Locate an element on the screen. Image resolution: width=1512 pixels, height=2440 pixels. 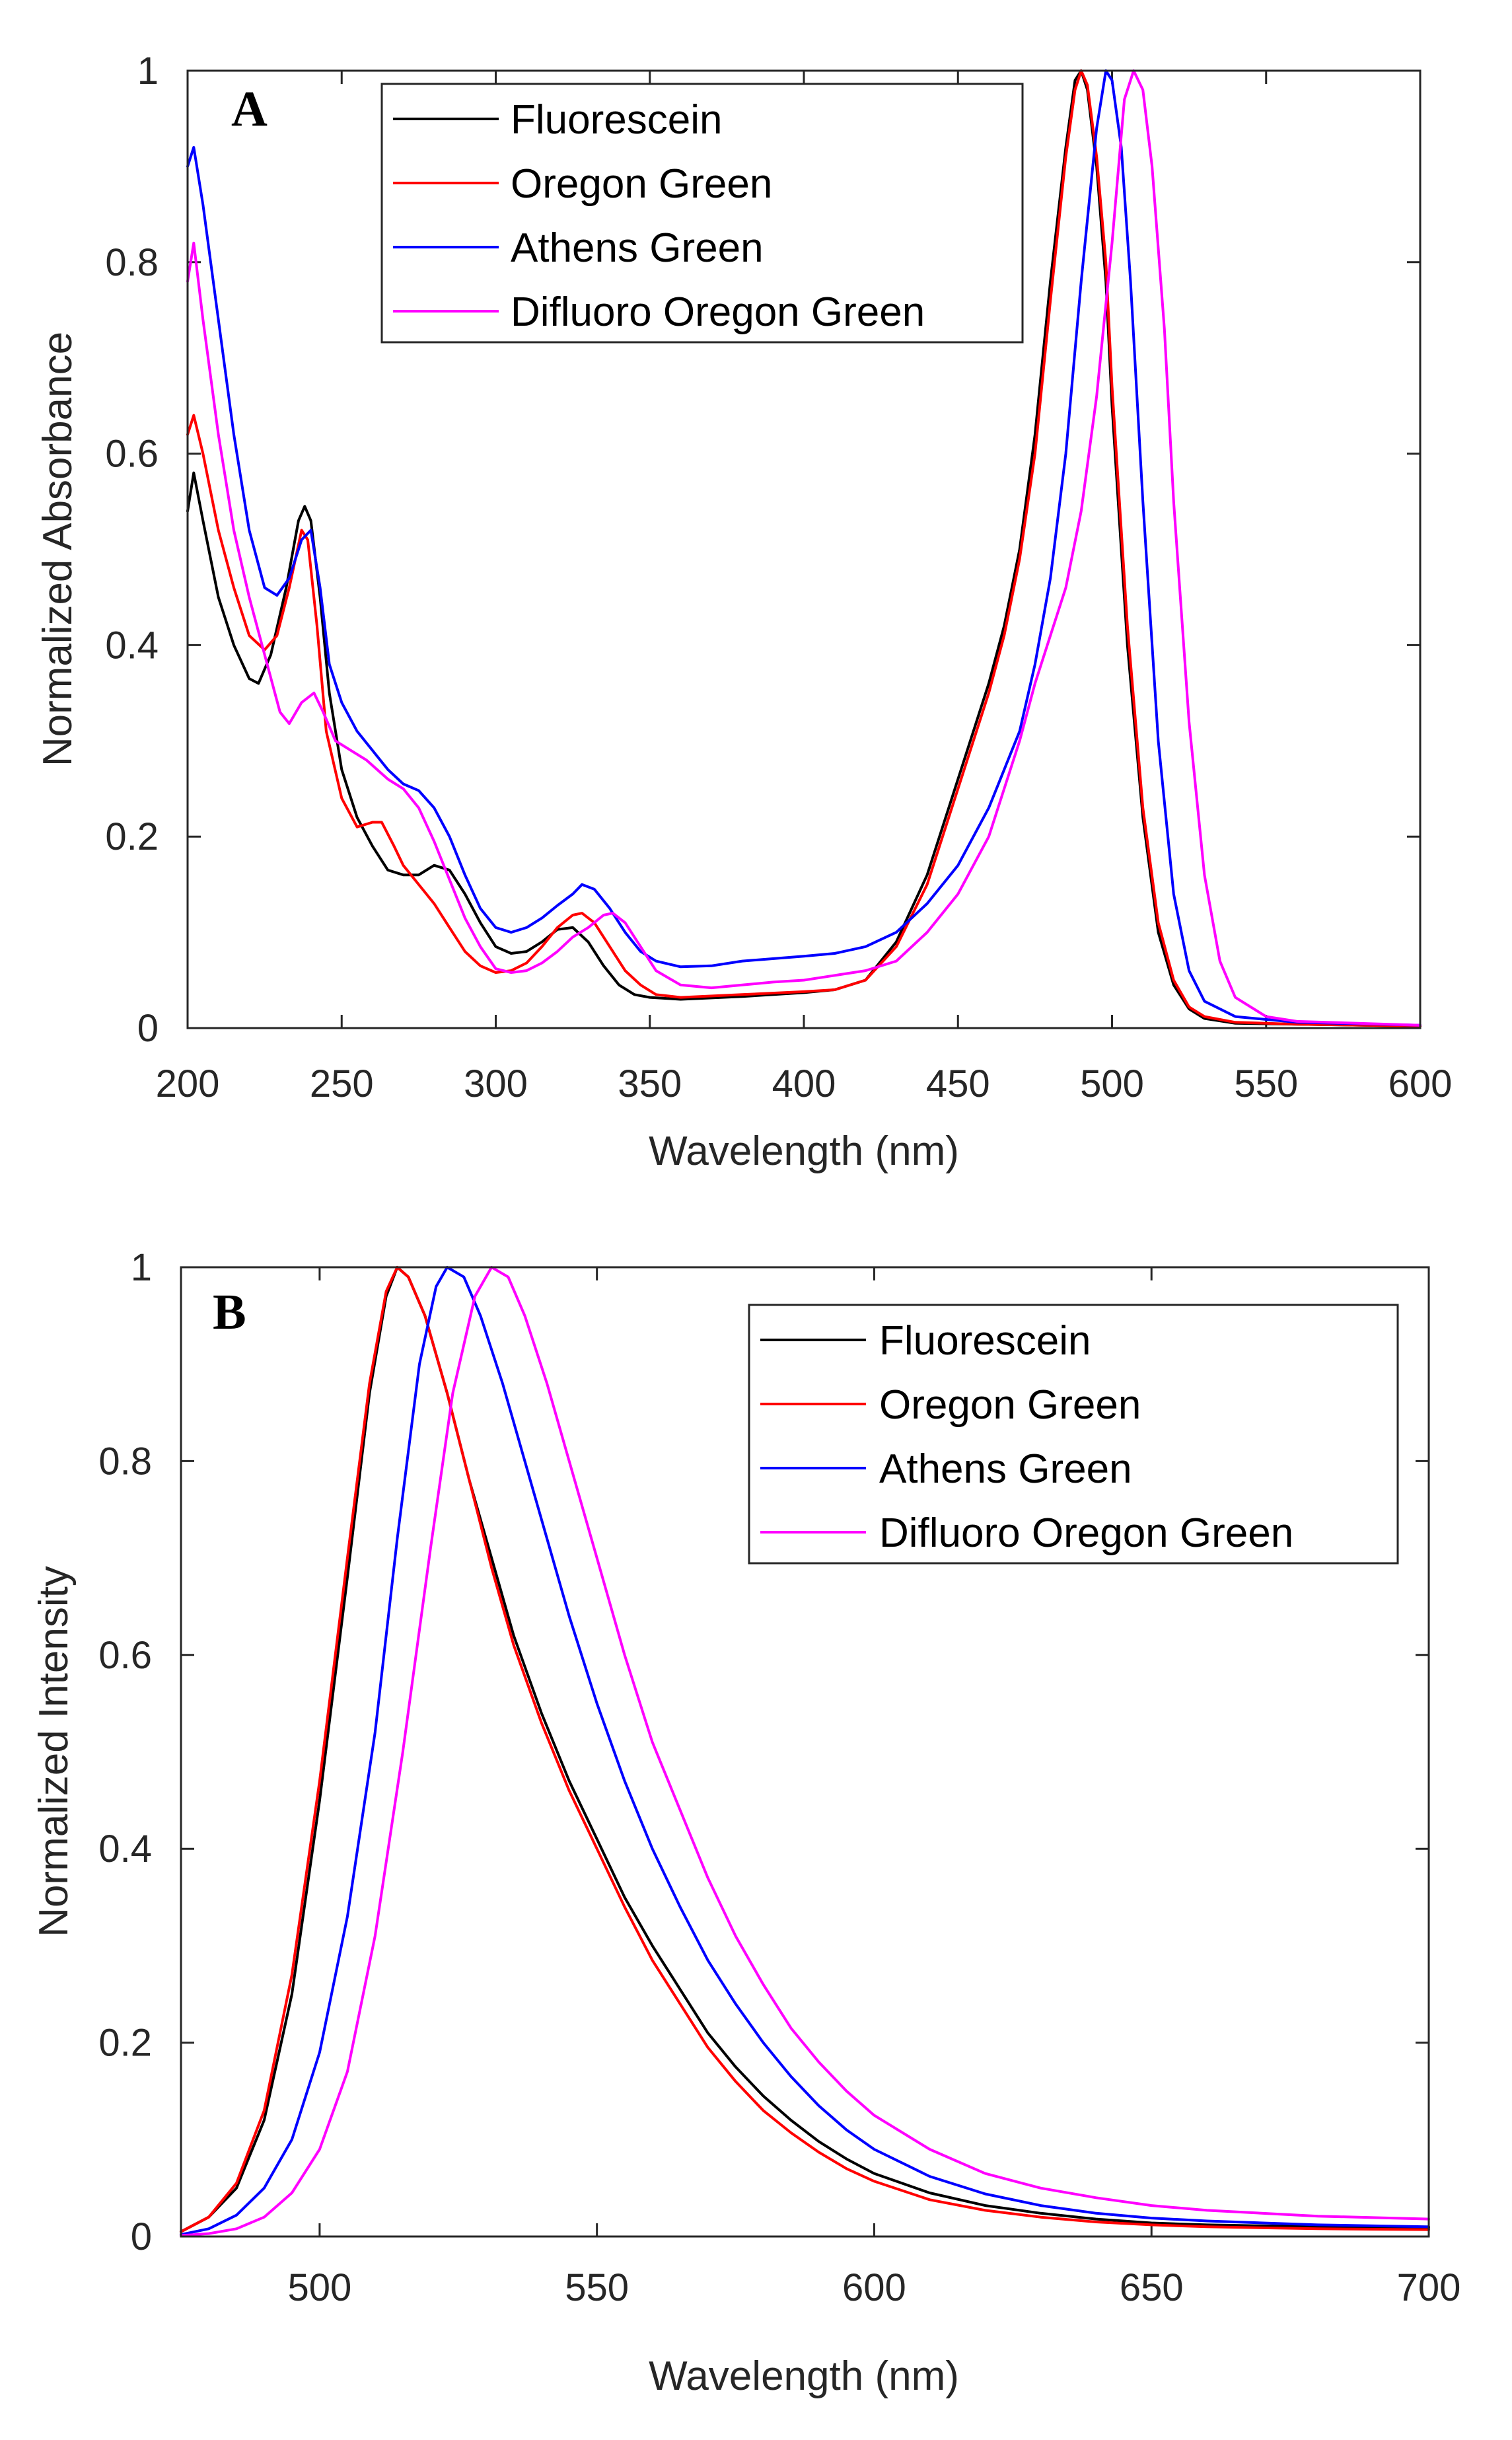
panel-a-y-tick-label: 1 is located at coordinates (148, 71).